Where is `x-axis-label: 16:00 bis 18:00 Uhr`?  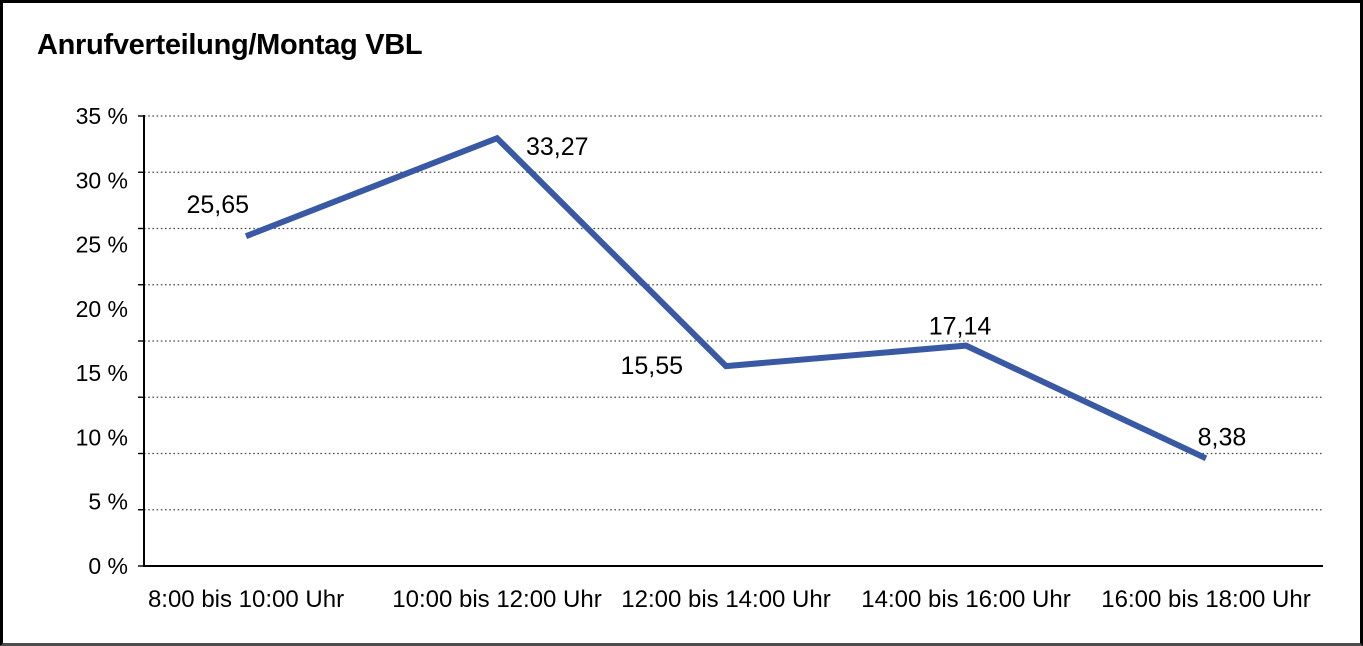
x-axis-label: 16:00 bis 18:00 Uhr is located at coordinates (1205, 599).